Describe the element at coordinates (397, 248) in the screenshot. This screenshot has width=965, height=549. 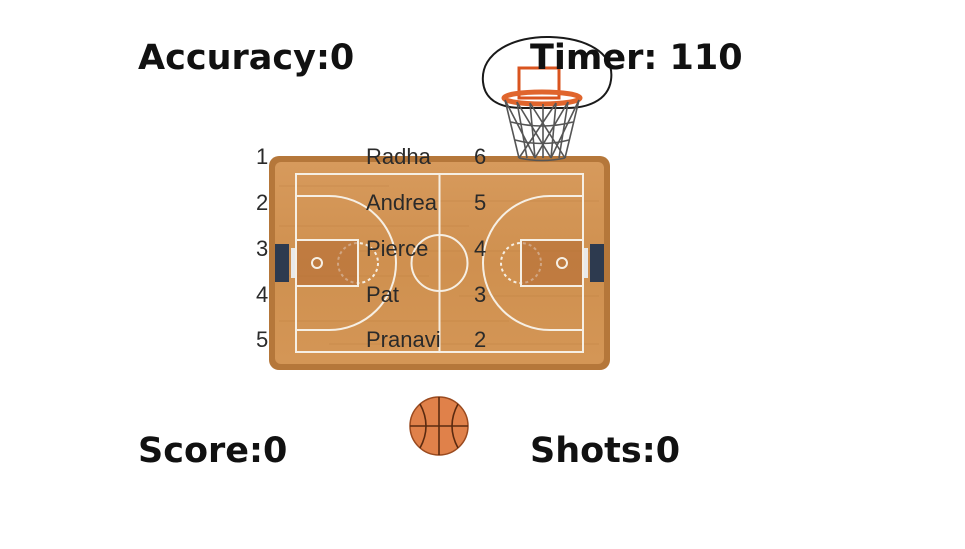
I see `leaderboard-name: Pierce` at that location.